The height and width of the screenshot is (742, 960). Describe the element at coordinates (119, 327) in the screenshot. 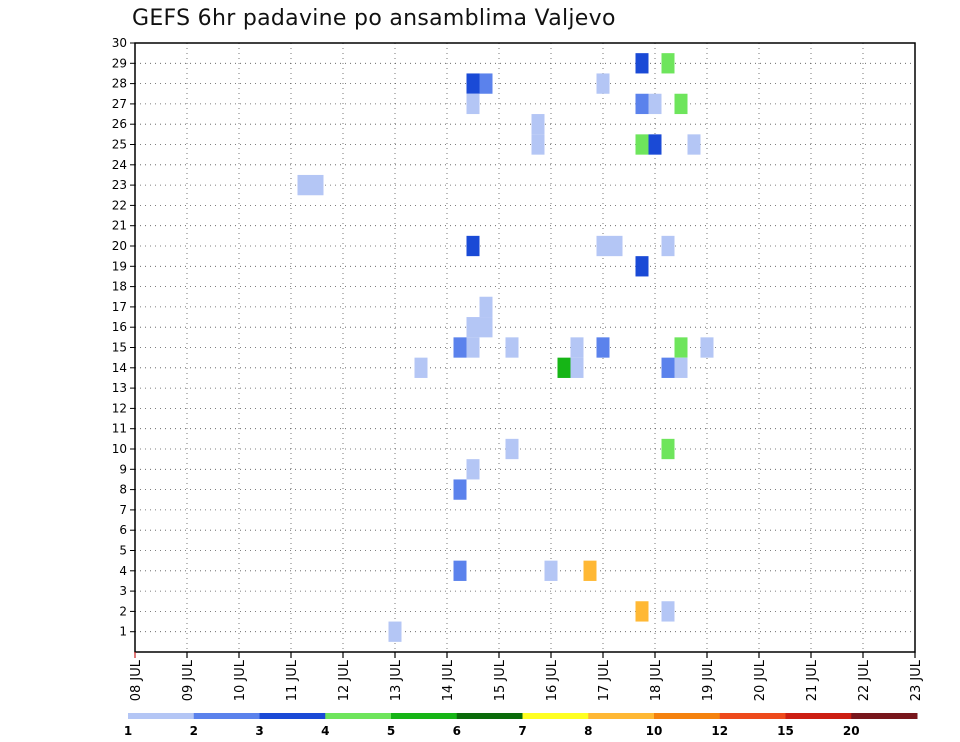

I see `y-tick-label: 16` at that location.